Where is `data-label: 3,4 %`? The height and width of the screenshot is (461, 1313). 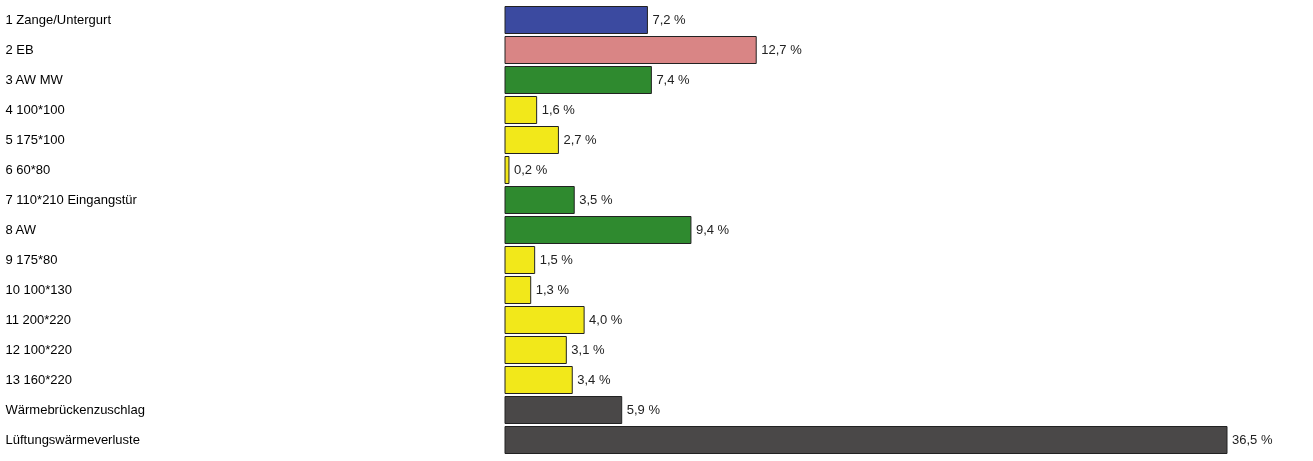 data-label: 3,4 % is located at coordinates (594, 379).